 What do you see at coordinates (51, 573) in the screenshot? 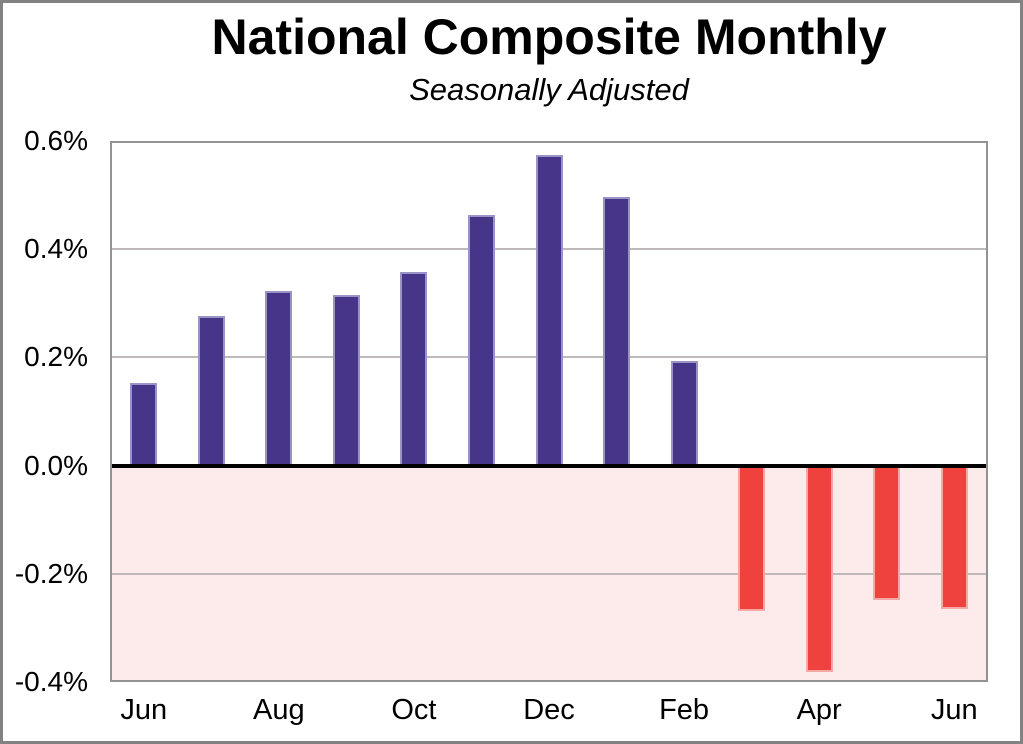
I see `y-axis-tick-label: -0.2%` at bounding box center [51, 573].